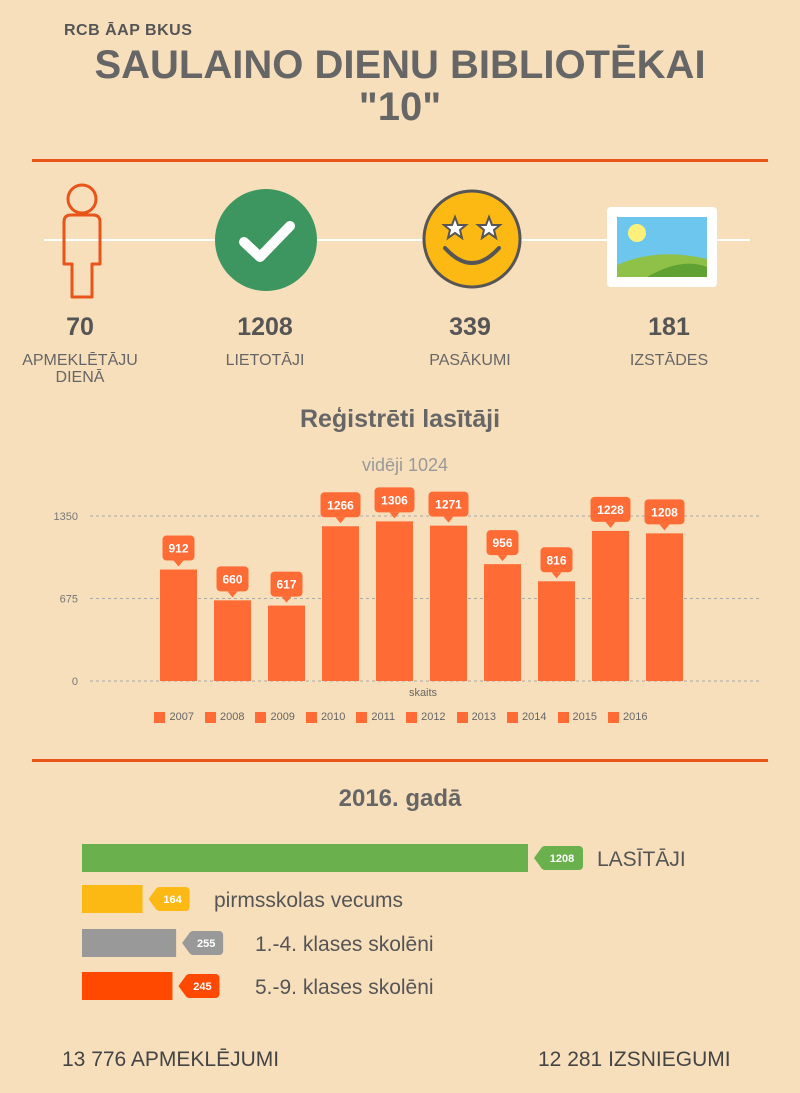 The height and width of the screenshot is (1093, 800). Describe the element at coordinates (232, 717) in the screenshot. I see `legend-label: 2008` at that location.